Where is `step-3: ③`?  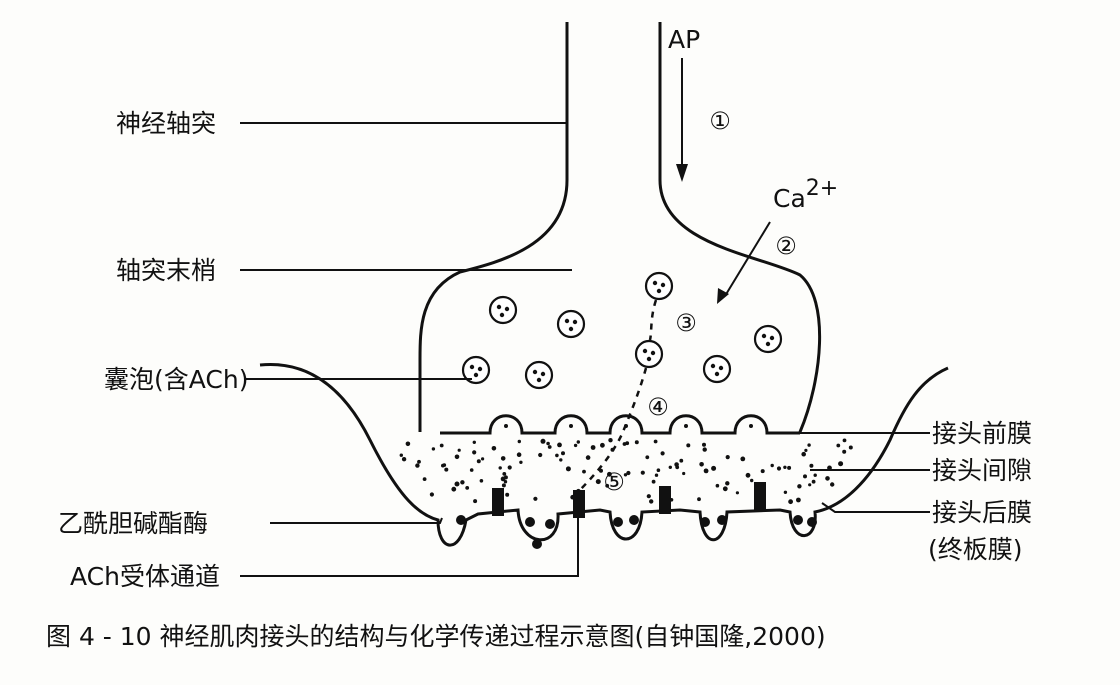
step-3: ③ is located at coordinates (686, 323).